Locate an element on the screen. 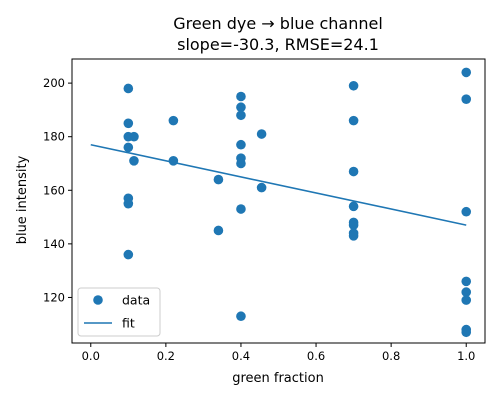 This screenshot has width=500, height=400. y-axis-label: blue intensity is located at coordinates (22, 199).